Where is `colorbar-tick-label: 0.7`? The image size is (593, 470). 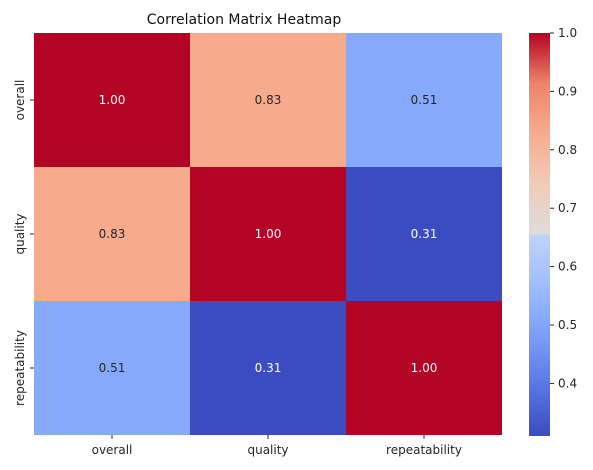
colorbar-tick-label: 0.7 is located at coordinates (567, 208).